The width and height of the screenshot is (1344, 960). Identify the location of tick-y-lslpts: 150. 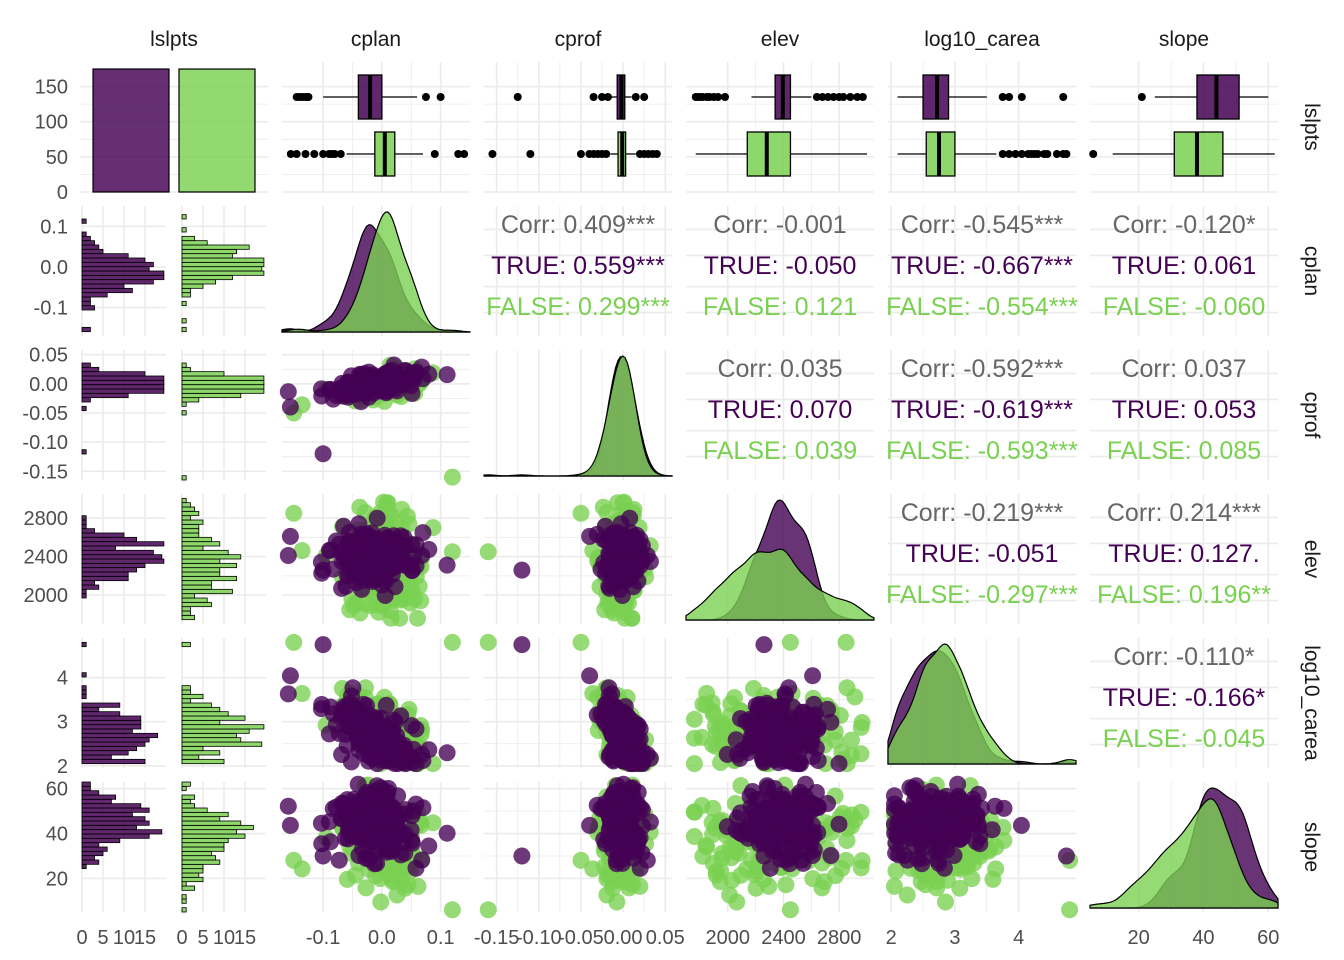
(51, 88).